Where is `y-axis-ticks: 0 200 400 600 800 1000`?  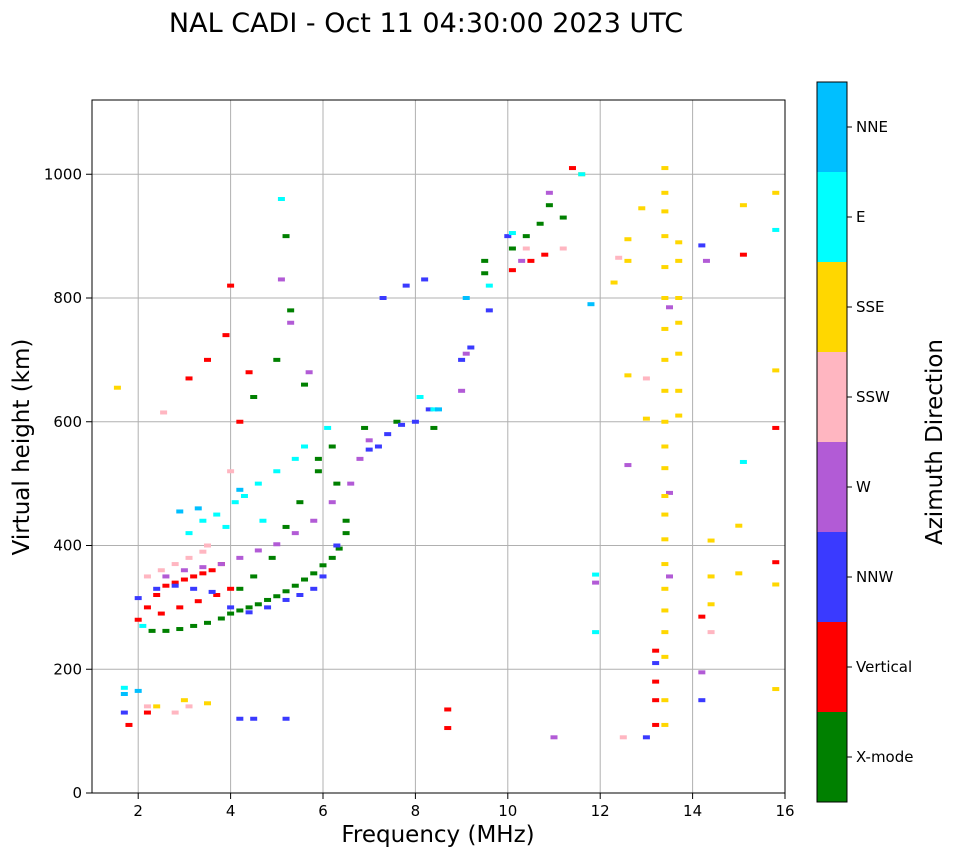
y-axis-ticks: 0 200 400 600 800 1000 is located at coordinates (68, 483).